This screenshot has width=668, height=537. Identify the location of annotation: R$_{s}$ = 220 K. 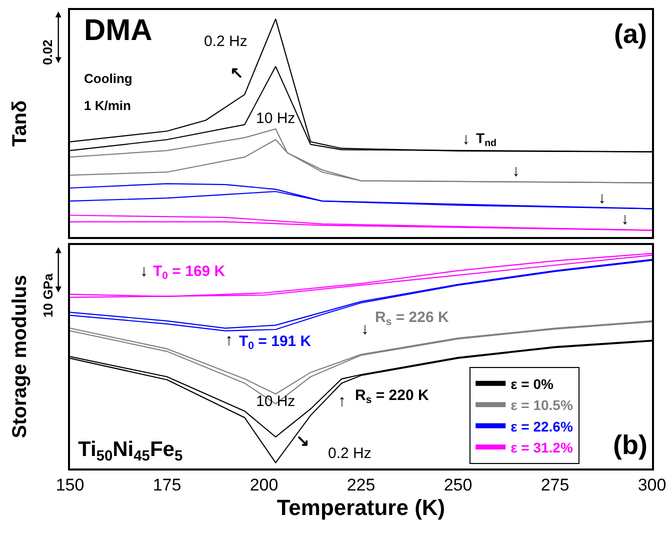
(392, 396).